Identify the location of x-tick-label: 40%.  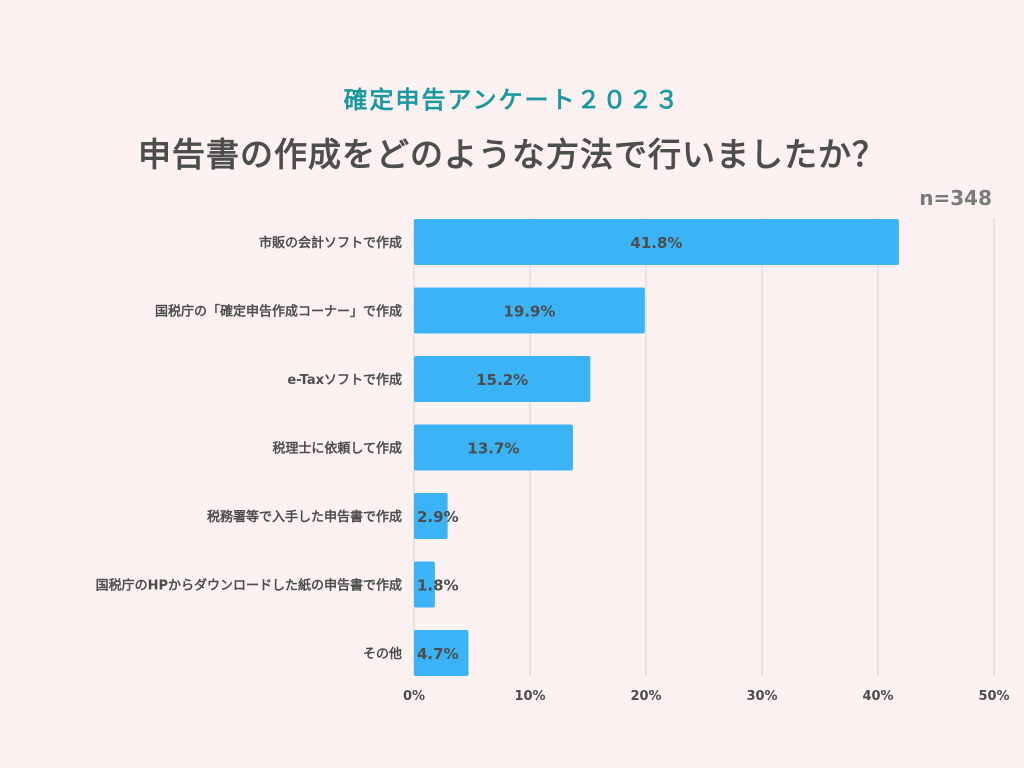
(877, 696).